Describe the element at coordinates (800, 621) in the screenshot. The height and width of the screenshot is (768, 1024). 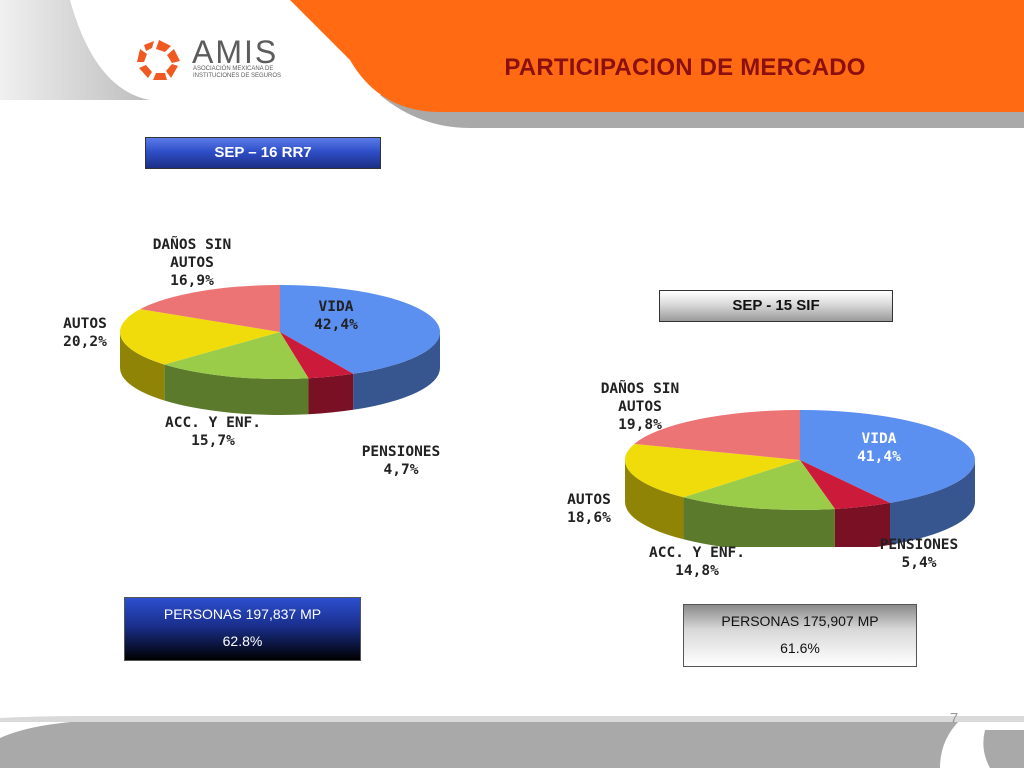
I see `summary-personas-sep15: PERSONAS 175,907 MP` at that location.